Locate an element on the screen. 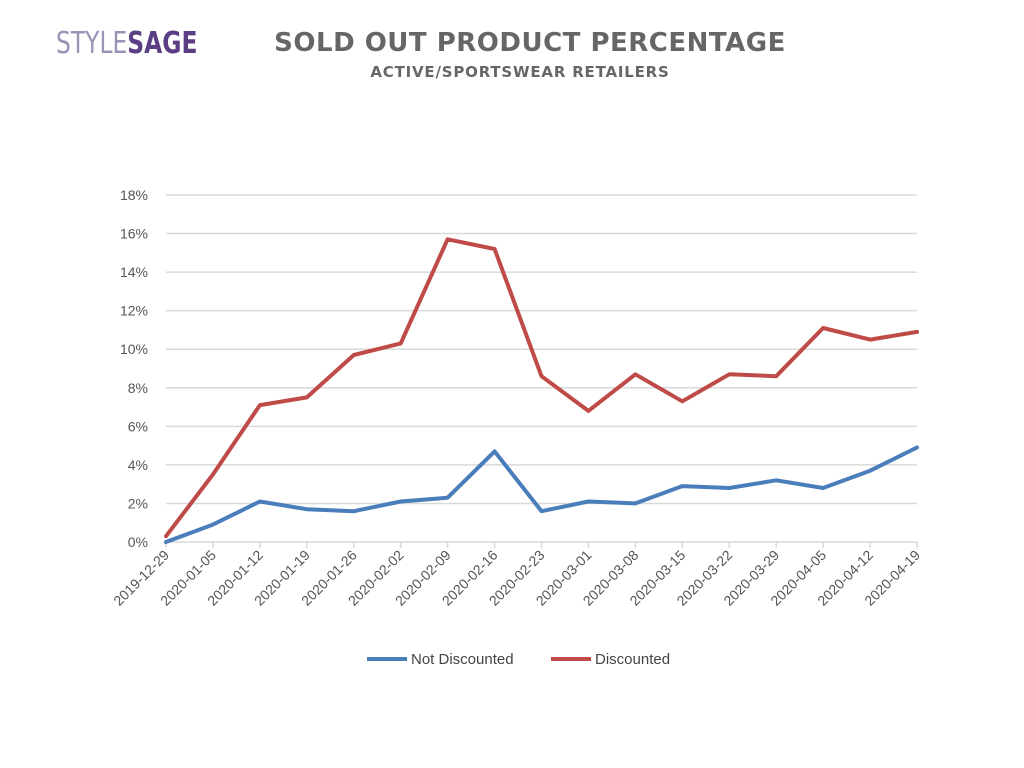 The image size is (1024, 768). logo-part-style: STYLE is located at coordinates (92, 43).